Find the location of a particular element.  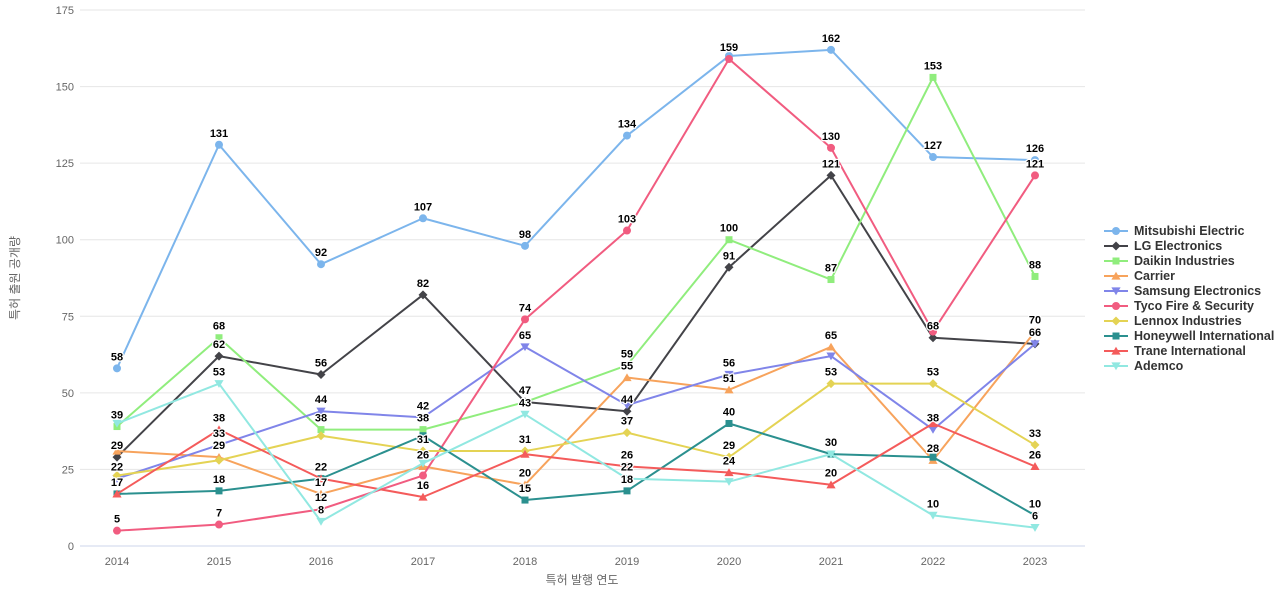

point-tyco-fire-security-2021 is located at coordinates (831, 147).